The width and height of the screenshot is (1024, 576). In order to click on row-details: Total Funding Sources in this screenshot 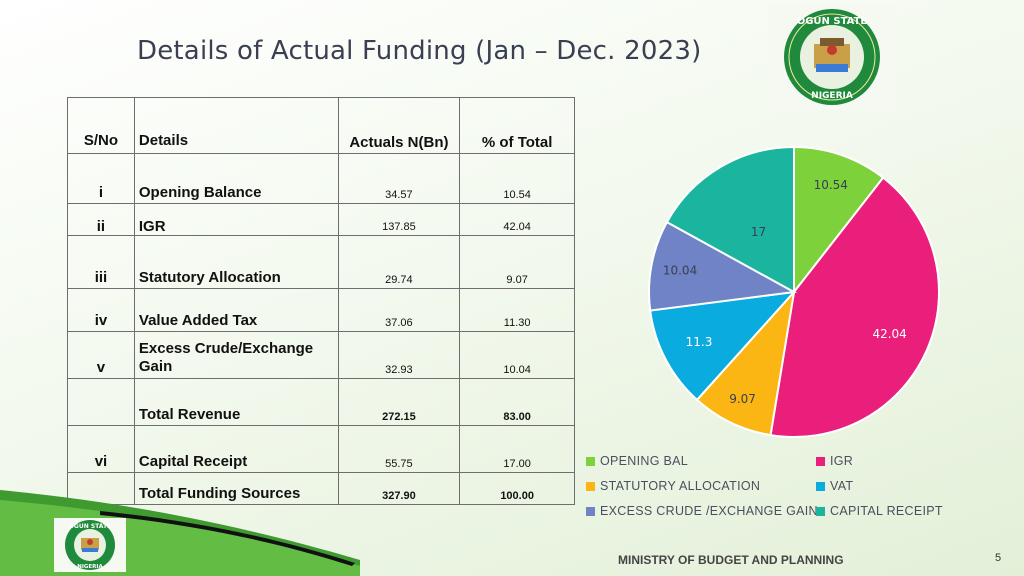, I will do `click(236, 488)`.